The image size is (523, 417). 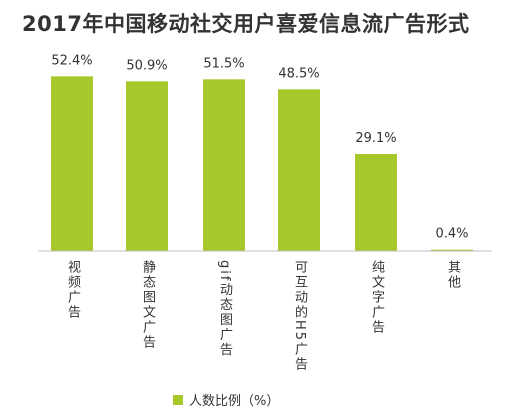 I want to click on legend: 人数比例（%）, so click(x=226, y=399).